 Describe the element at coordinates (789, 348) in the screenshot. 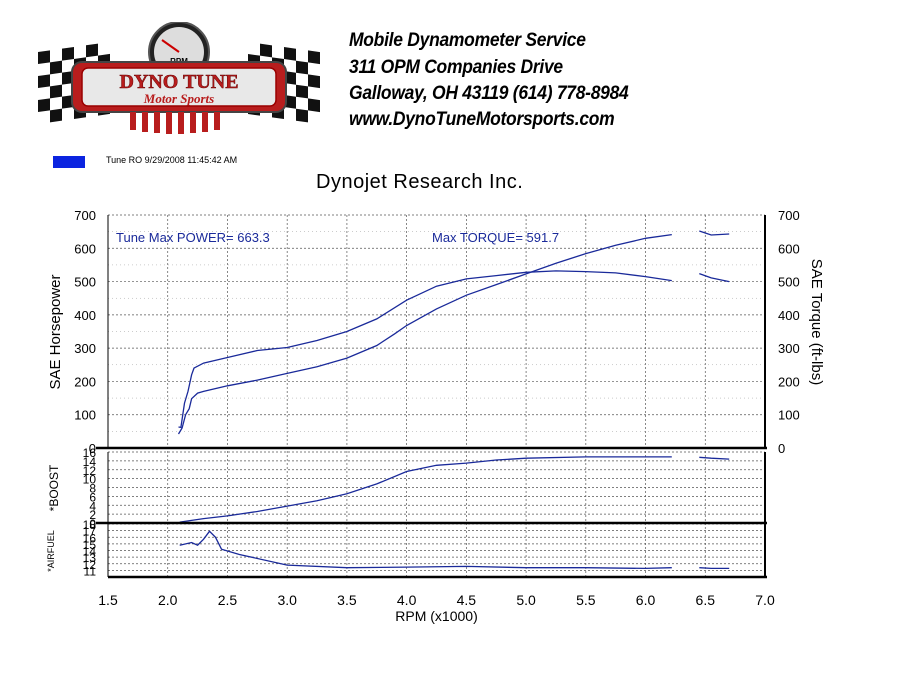

I see `y-tick-label-right: 300` at that location.